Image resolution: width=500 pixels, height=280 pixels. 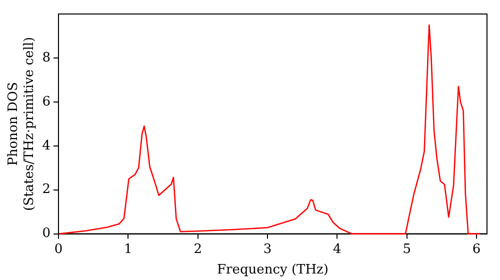 What do you see at coordinates (198, 249) in the screenshot?
I see `x-tick-label: 2` at bounding box center [198, 249].